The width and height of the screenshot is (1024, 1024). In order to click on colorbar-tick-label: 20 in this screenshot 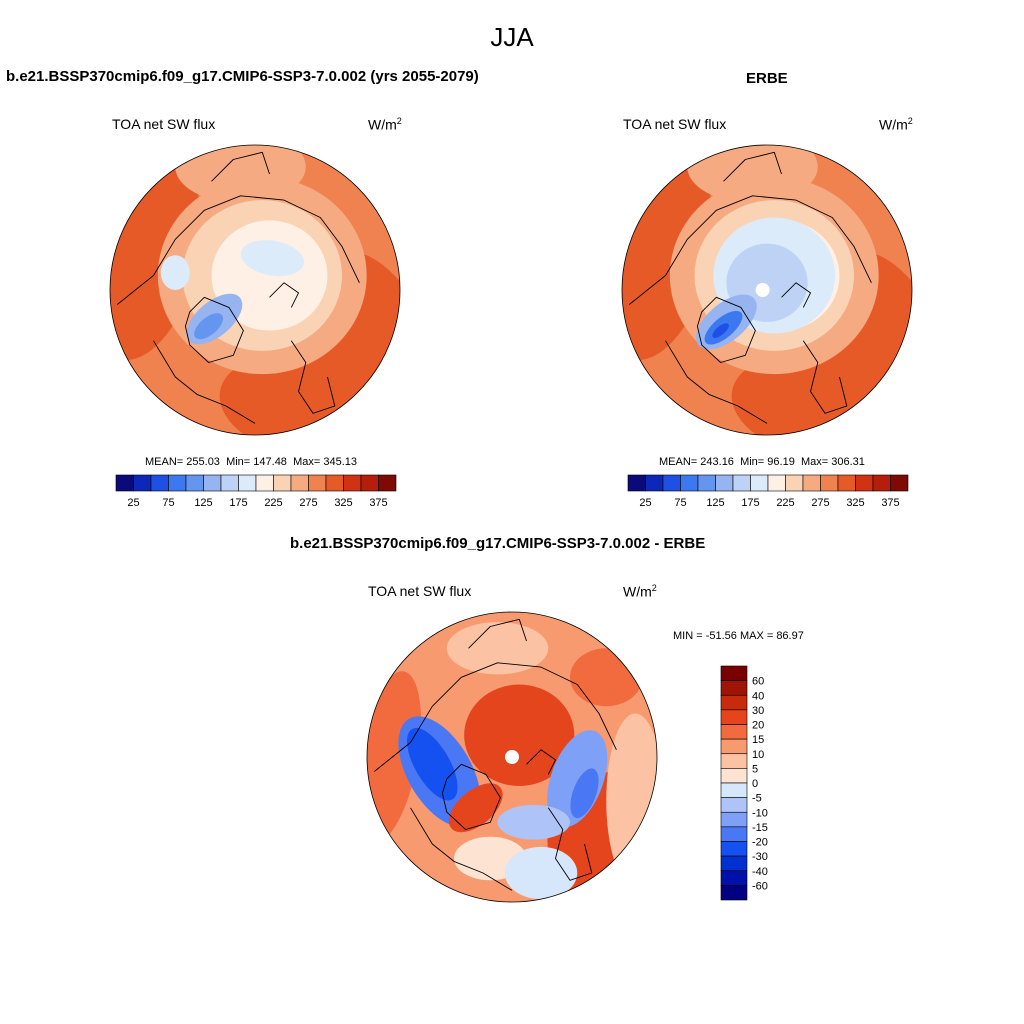, I will do `click(758, 726)`.